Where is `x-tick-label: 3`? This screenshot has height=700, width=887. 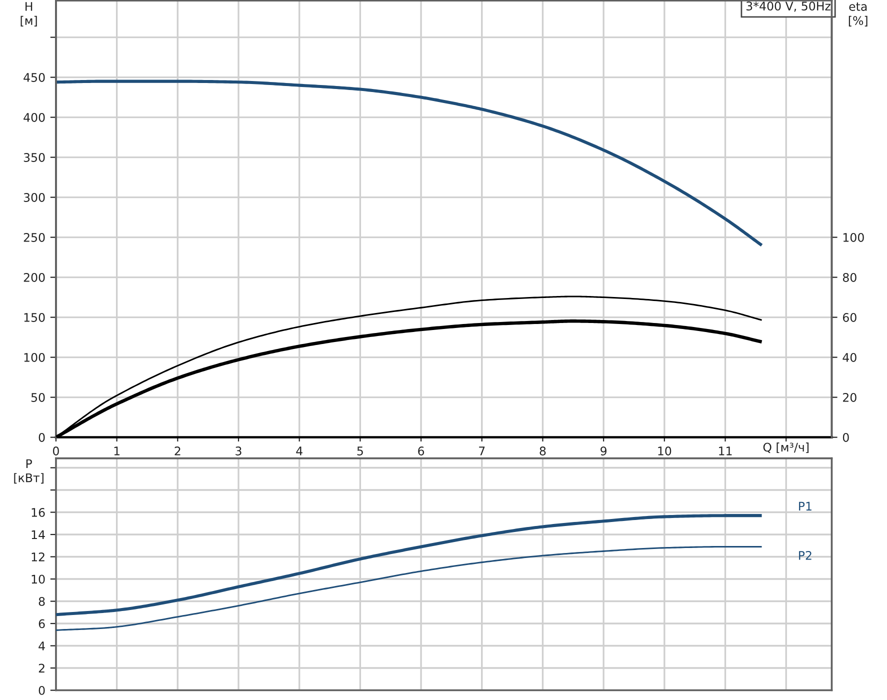
x-tick-label: 3 is located at coordinates (239, 451).